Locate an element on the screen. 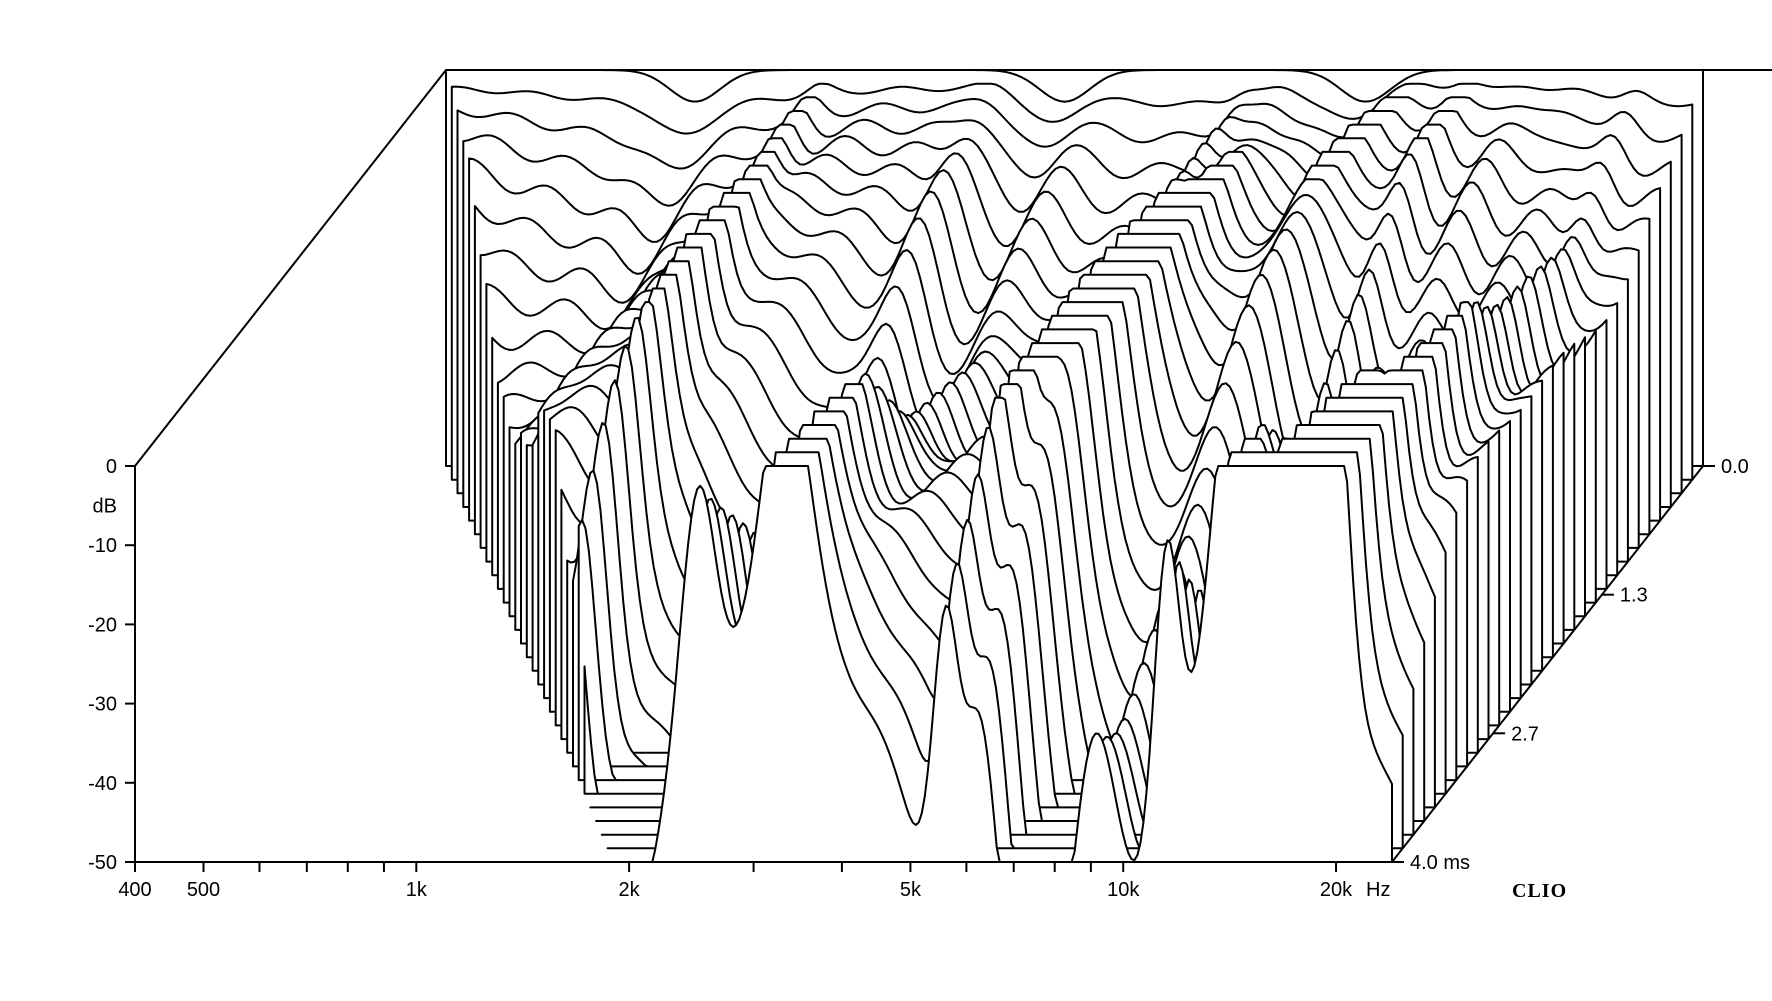  y-tick-label: -30 is located at coordinates (102, 705).